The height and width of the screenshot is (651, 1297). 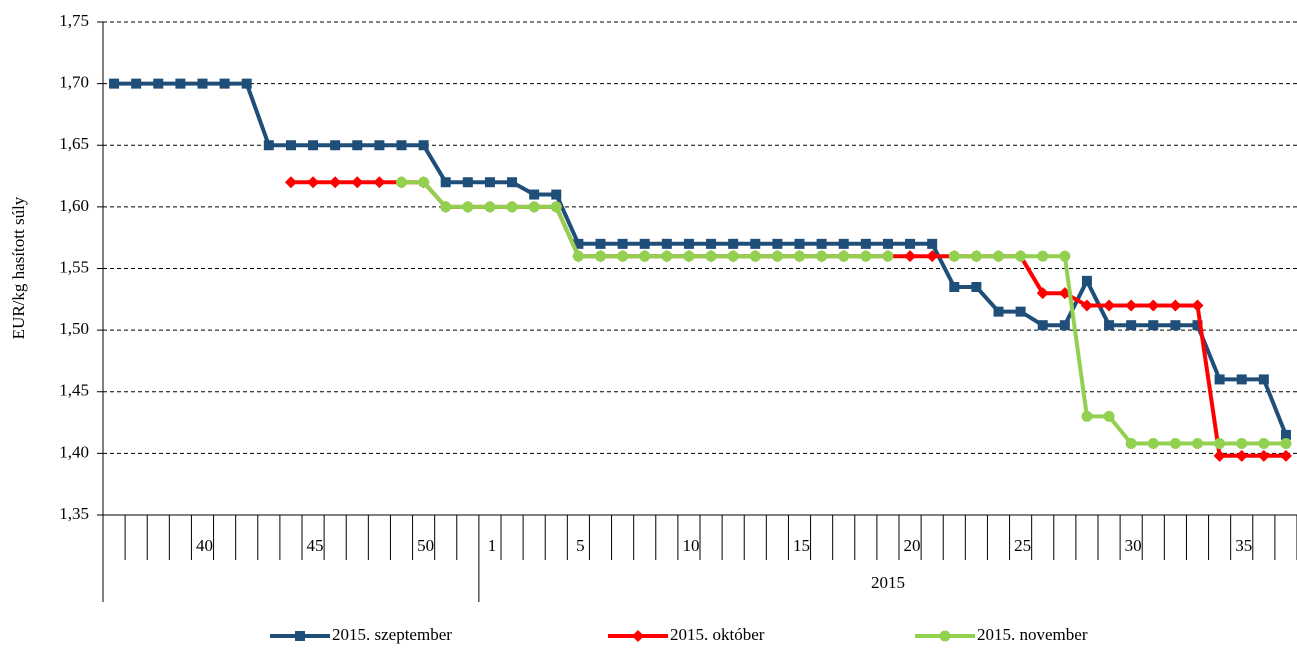 I want to click on x-tick-label: 15, so click(x=801, y=545).